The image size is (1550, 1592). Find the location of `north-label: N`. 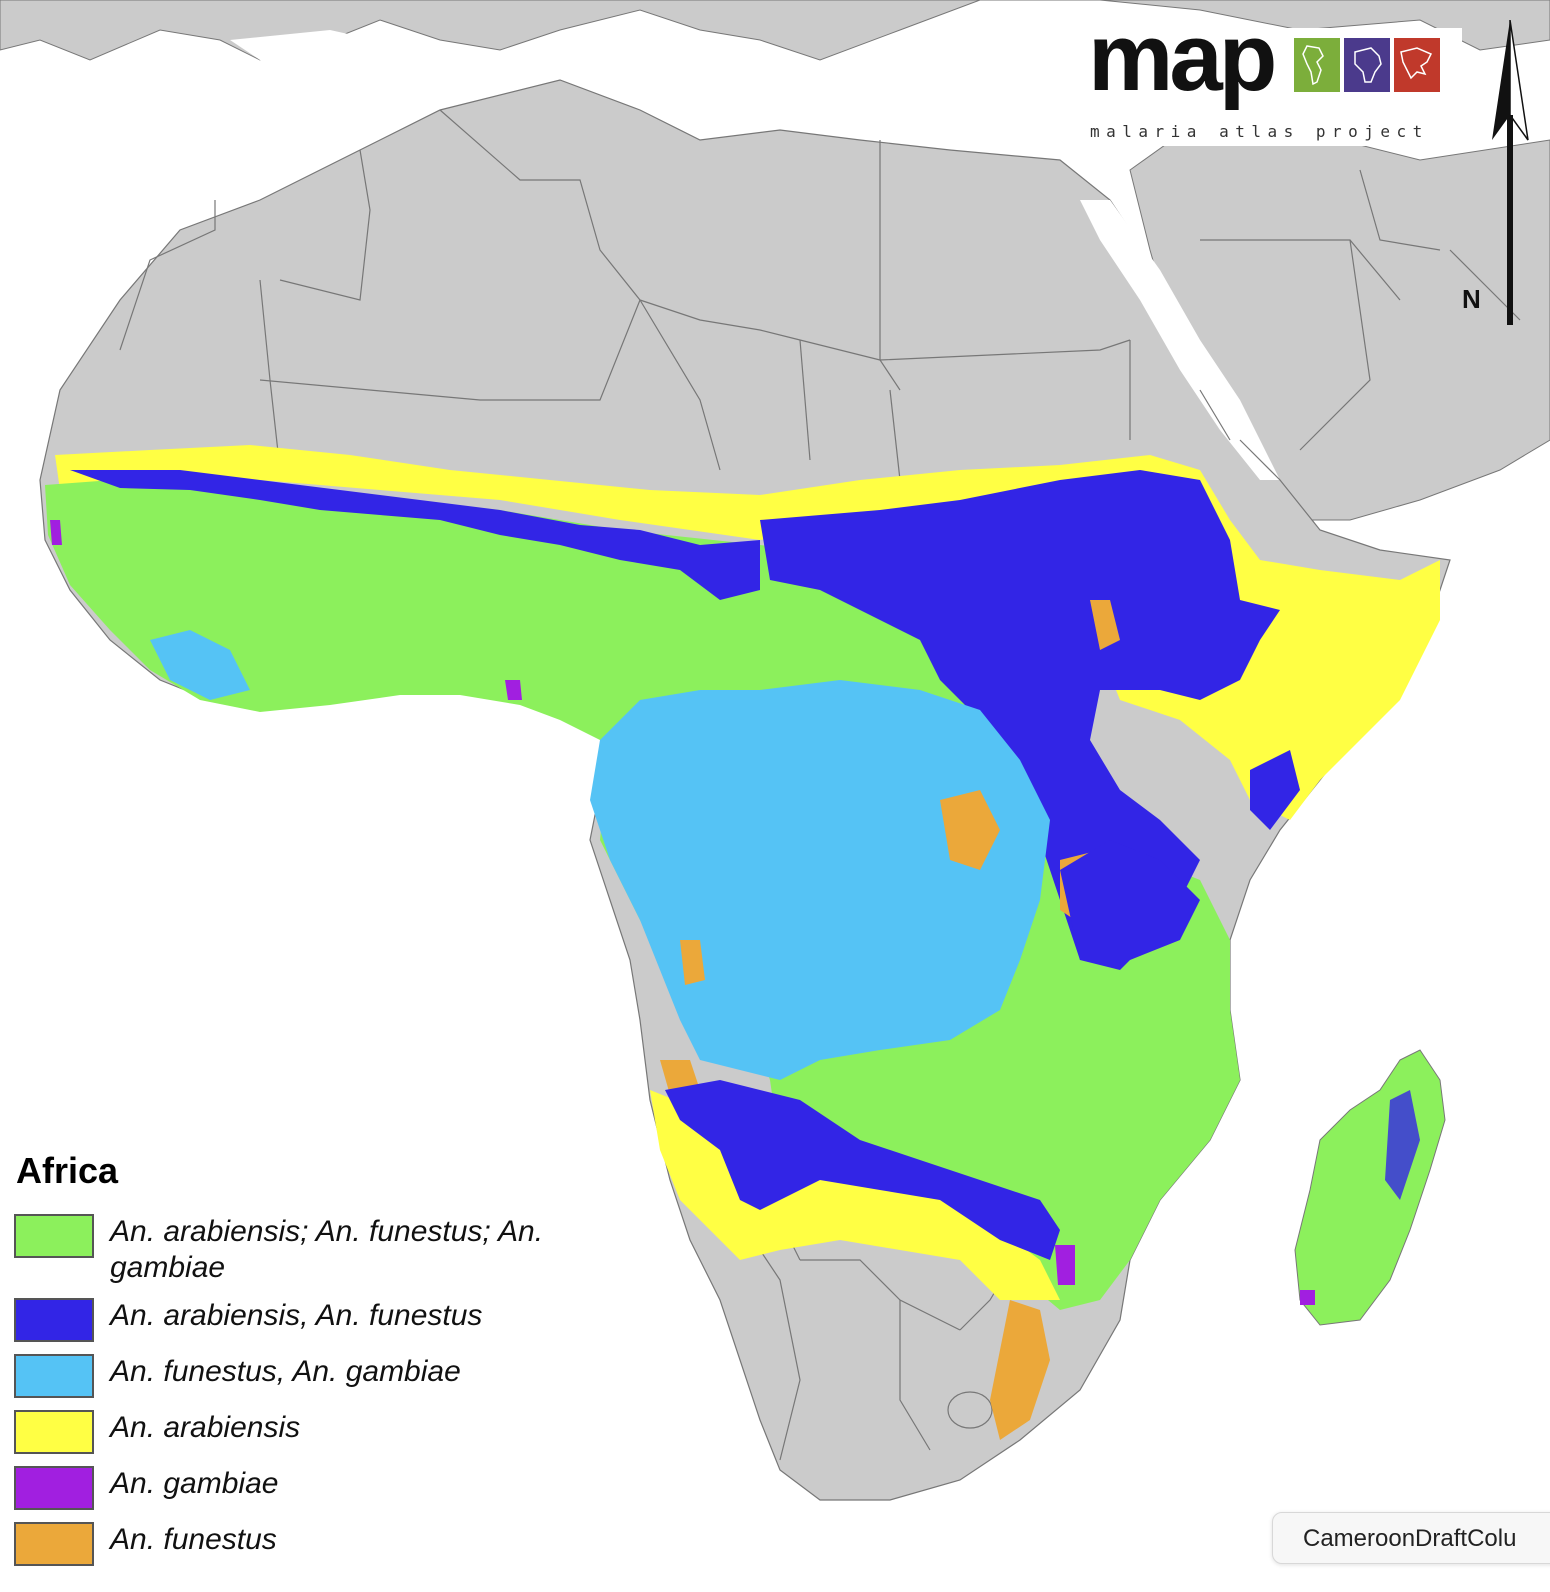

north-label: N is located at coordinates (1471, 299).